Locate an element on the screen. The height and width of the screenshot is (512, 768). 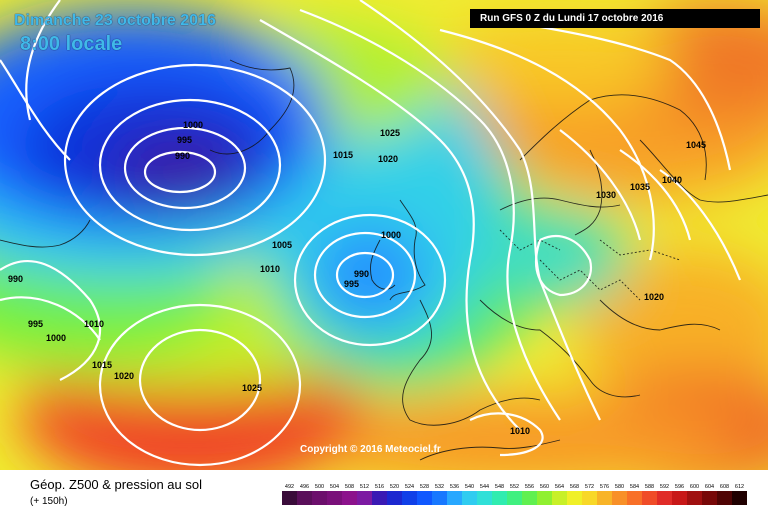
scale-tick-label: 516 is located at coordinates (379, 487).